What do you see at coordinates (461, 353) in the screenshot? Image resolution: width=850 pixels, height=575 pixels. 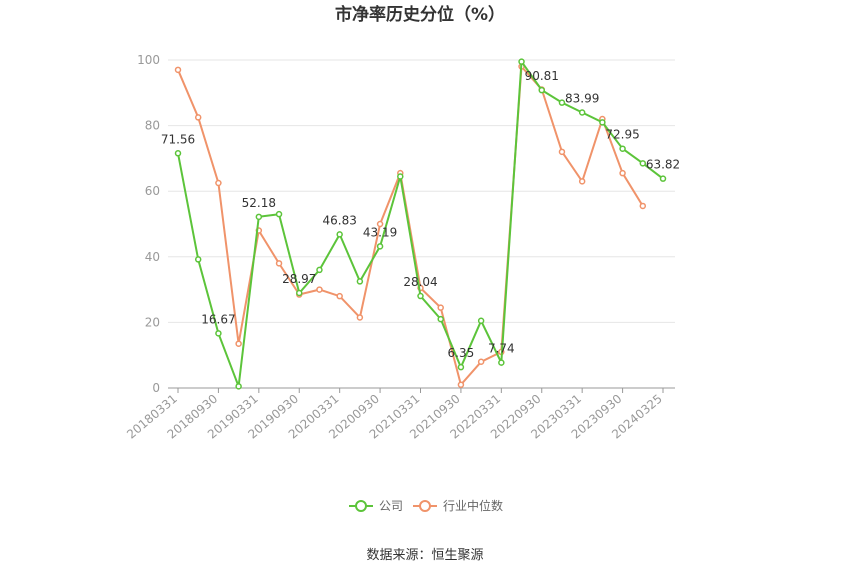 I see `data-label: 6.35` at bounding box center [461, 353].